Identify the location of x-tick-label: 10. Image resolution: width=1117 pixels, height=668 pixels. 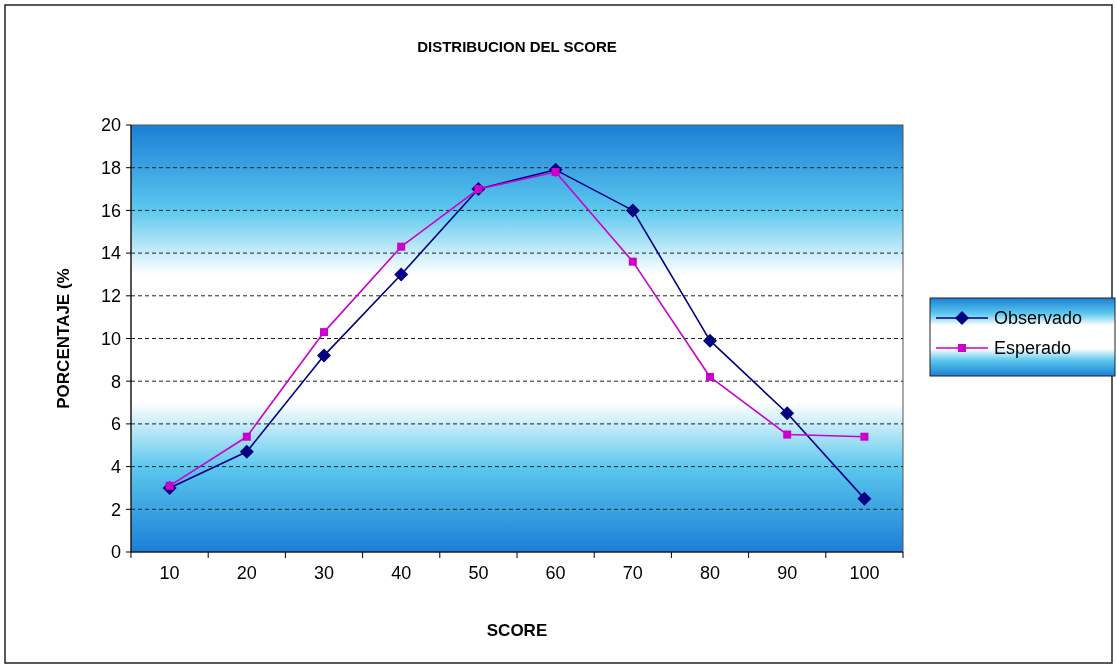
(169, 573).